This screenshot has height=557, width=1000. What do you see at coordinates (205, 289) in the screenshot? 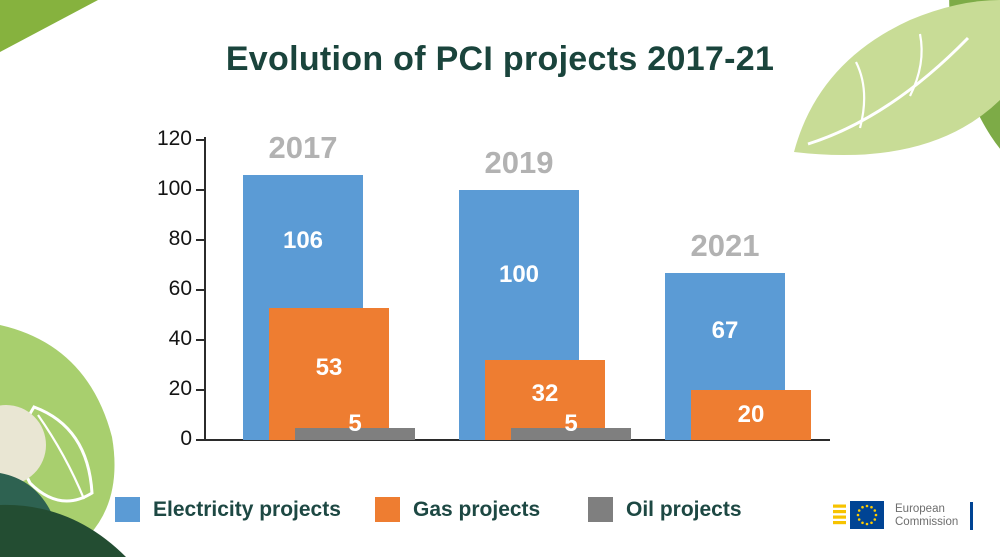
I see `y-axis-line` at bounding box center [205, 289].